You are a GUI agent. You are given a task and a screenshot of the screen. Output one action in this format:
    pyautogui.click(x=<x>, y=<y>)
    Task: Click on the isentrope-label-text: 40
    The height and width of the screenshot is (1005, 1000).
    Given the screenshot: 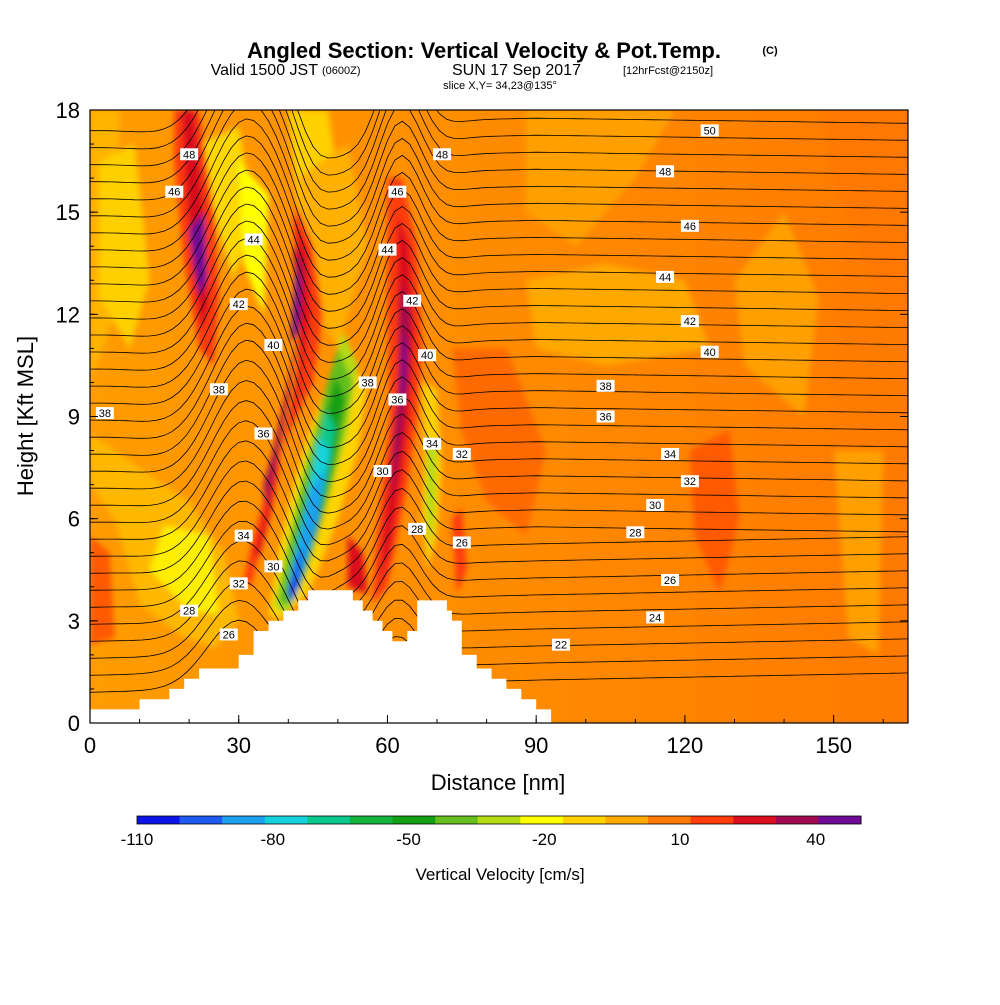 What is the action you would take?
    pyautogui.click(x=427, y=356)
    